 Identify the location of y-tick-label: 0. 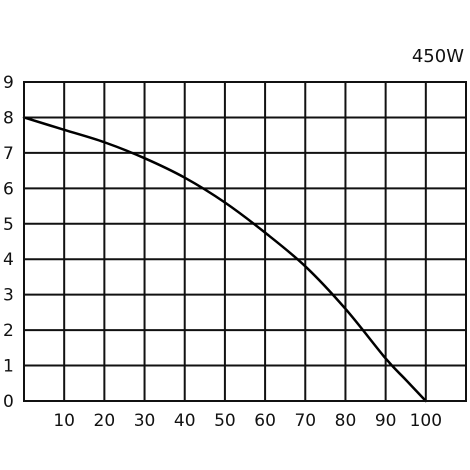
(8, 402).